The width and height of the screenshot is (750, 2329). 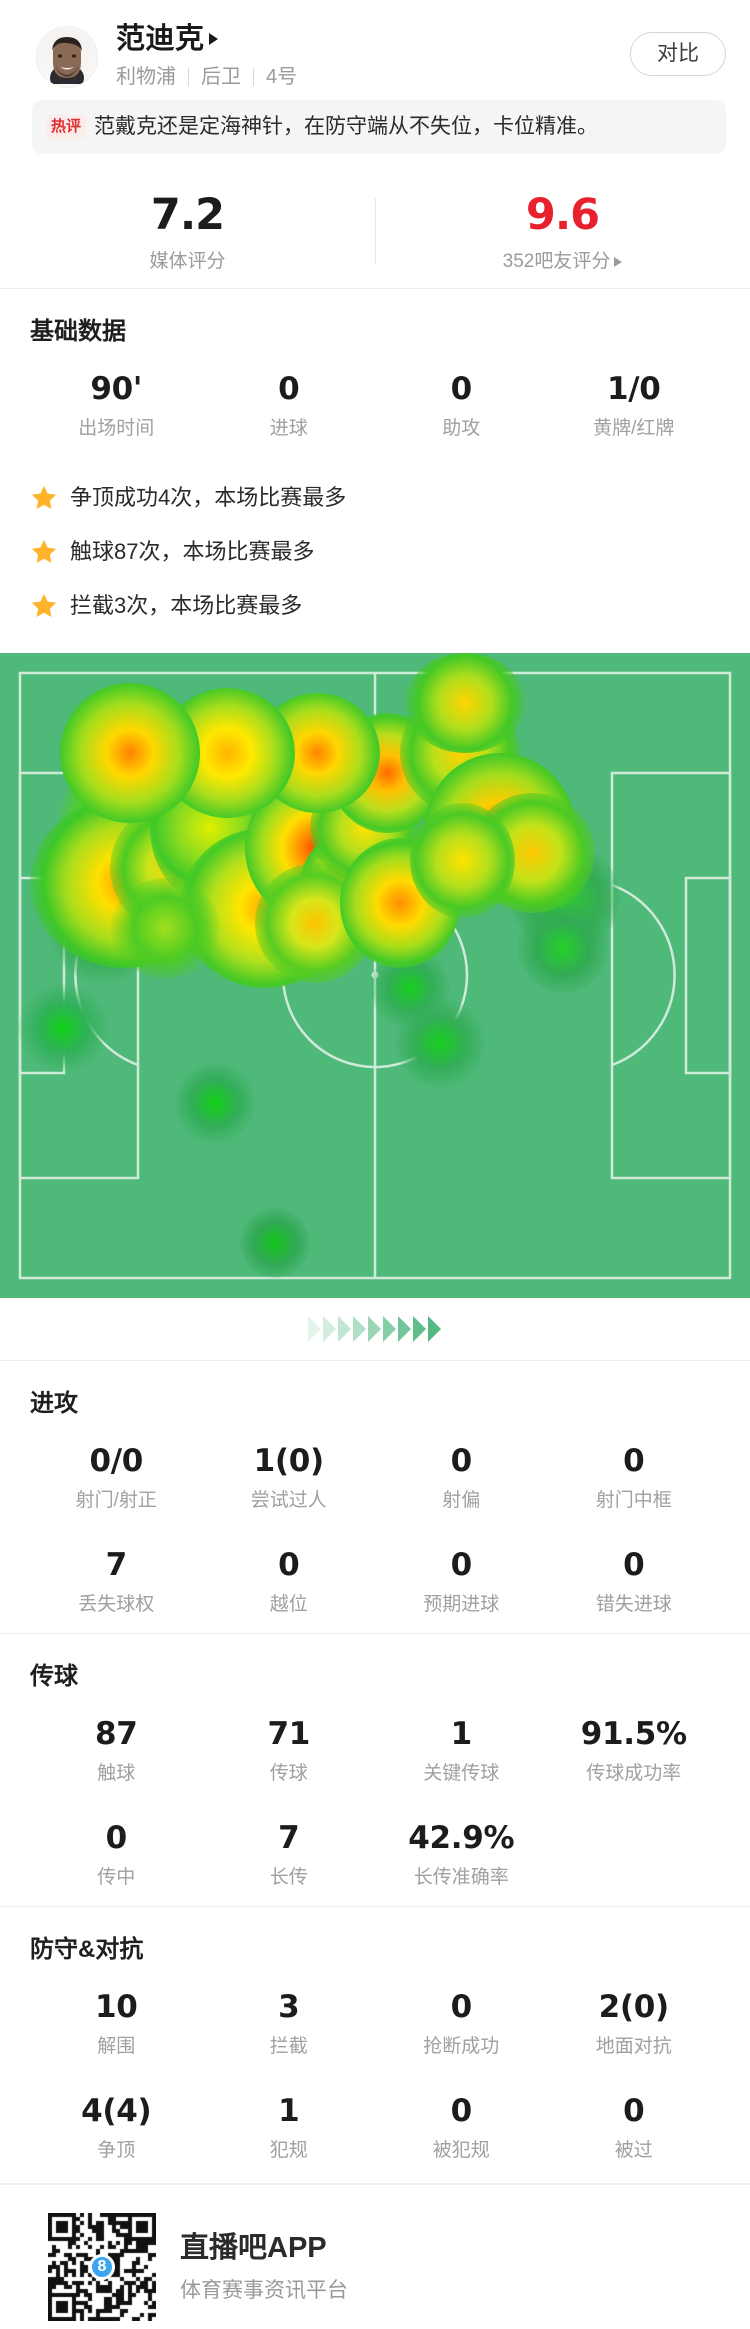 What do you see at coordinates (116, 2046) in the screenshot?
I see `stat-label: 解围` at bounding box center [116, 2046].